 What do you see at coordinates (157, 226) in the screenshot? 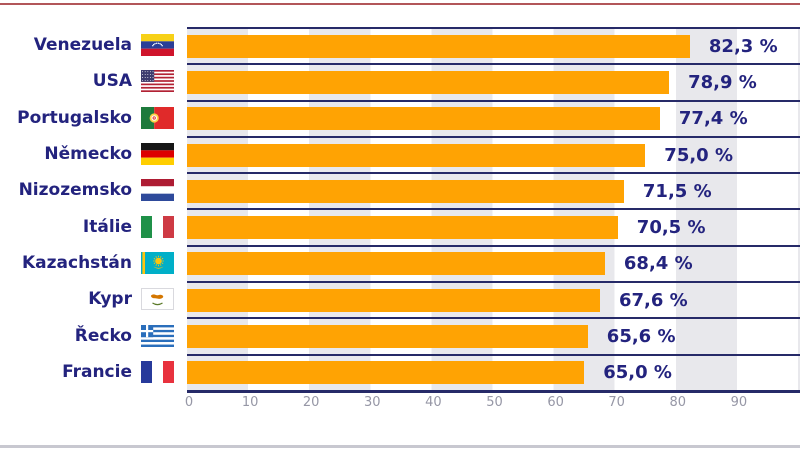
I see `flag-italy-icon` at bounding box center [157, 226].